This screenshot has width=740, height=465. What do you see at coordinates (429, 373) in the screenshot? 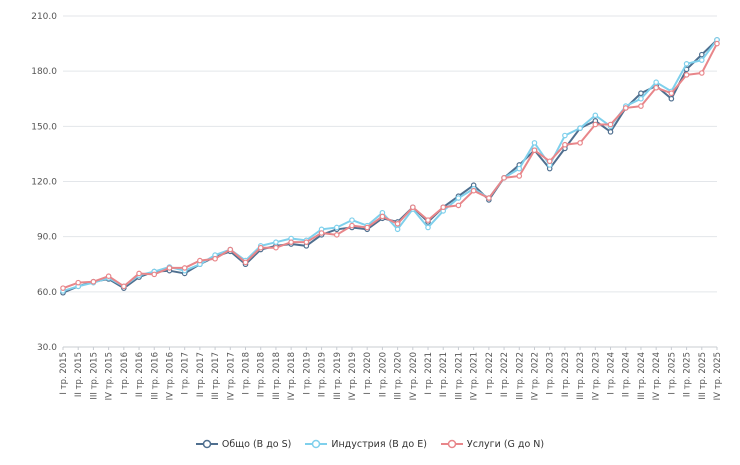
I see `x-tick-label: I тр. 2021` at bounding box center [429, 373].